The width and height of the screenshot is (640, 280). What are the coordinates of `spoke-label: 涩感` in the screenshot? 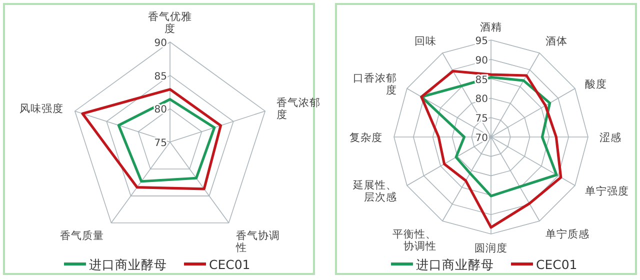 It's located at (611, 137).